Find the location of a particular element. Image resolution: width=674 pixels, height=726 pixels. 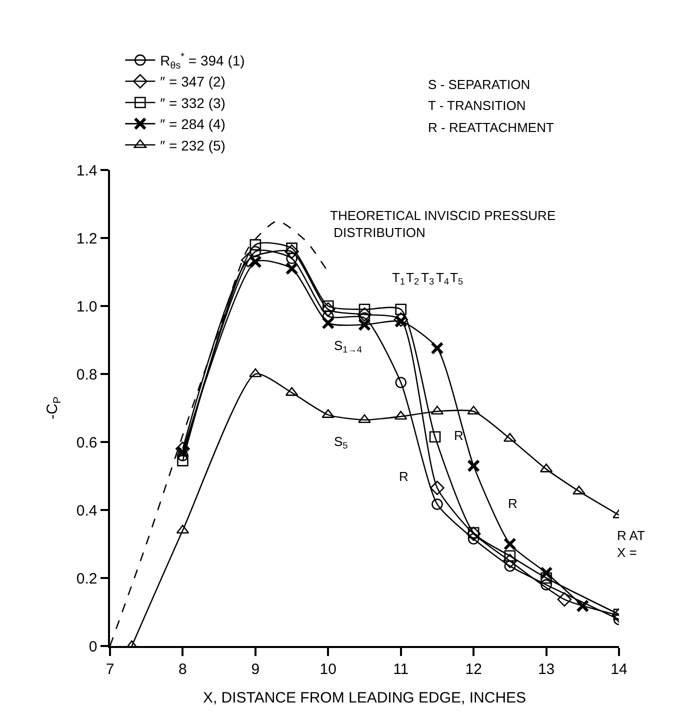

y-tick-label: 0.4 is located at coordinates (87, 511).